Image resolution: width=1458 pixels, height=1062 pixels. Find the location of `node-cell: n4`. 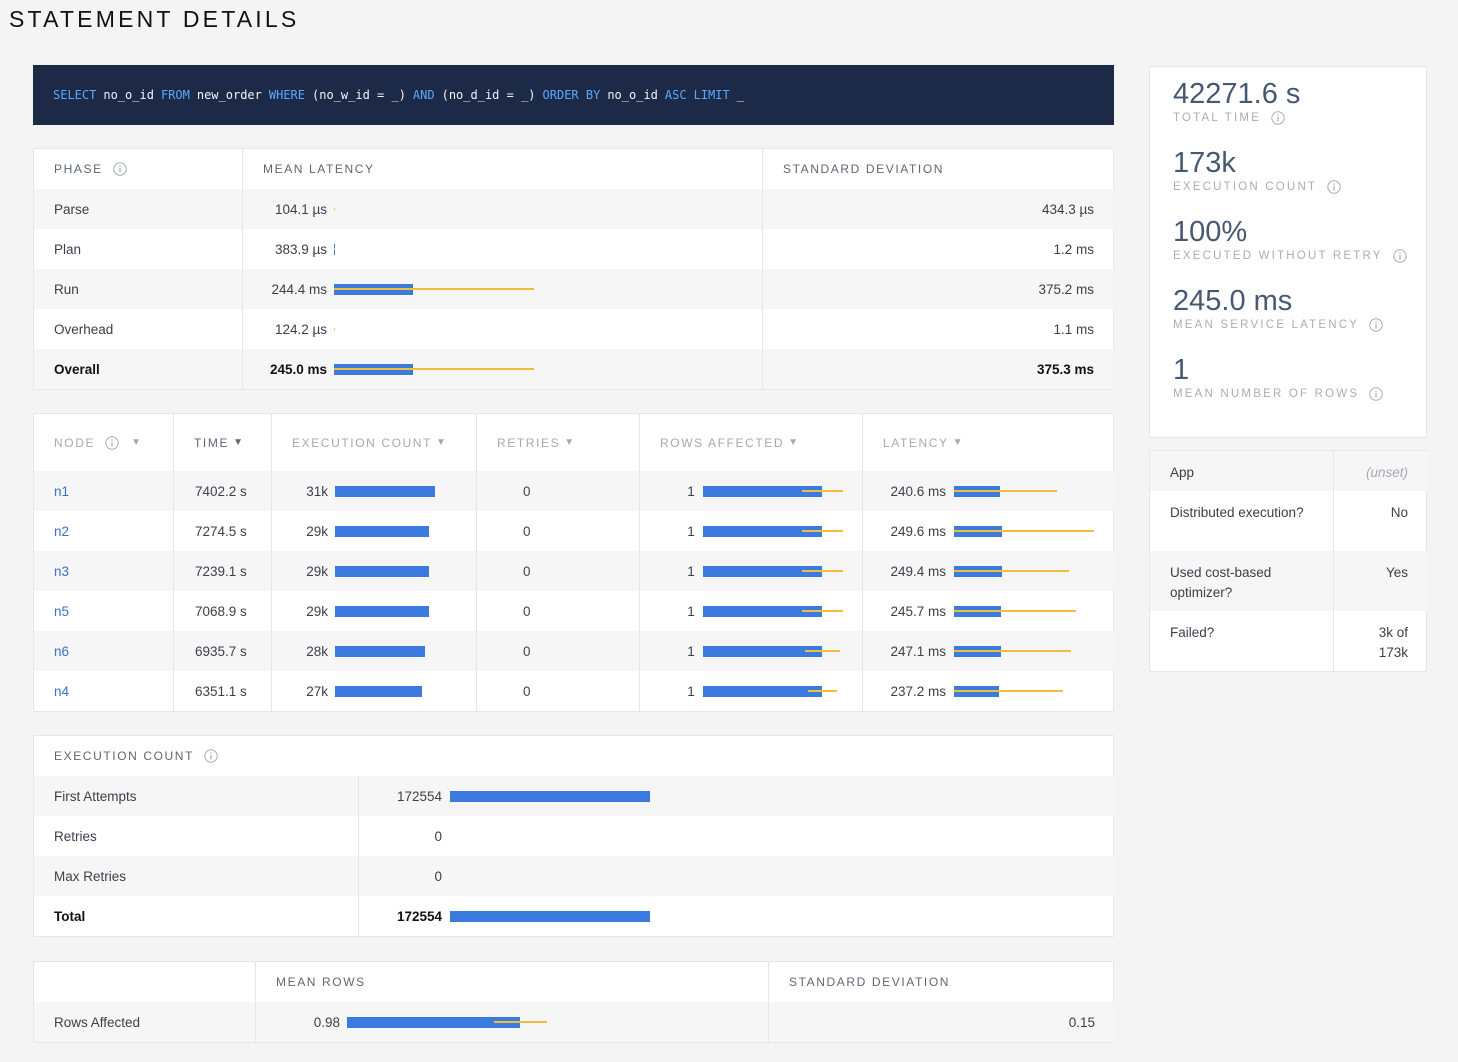

node-cell: n4 is located at coordinates (104, 691).